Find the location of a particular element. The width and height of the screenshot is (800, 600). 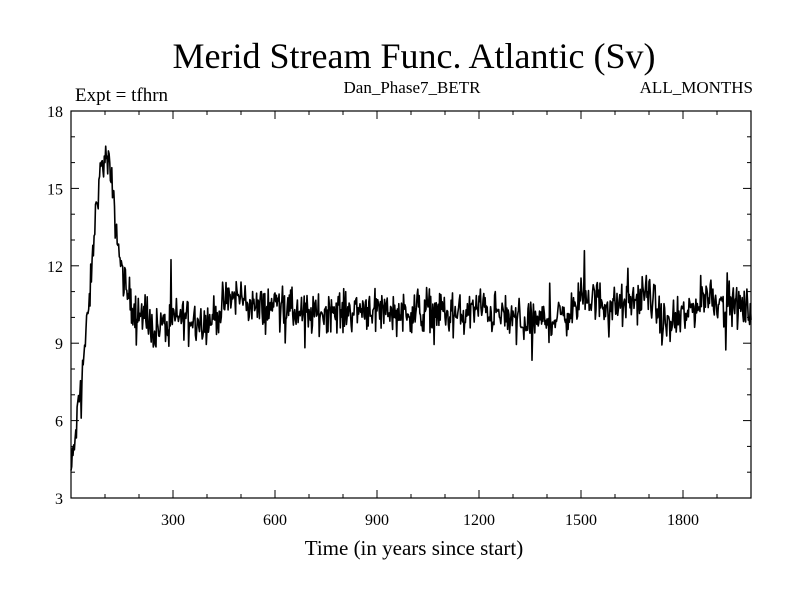

x-tick-label-1500: 1500 is located at coordinates (581, 520).